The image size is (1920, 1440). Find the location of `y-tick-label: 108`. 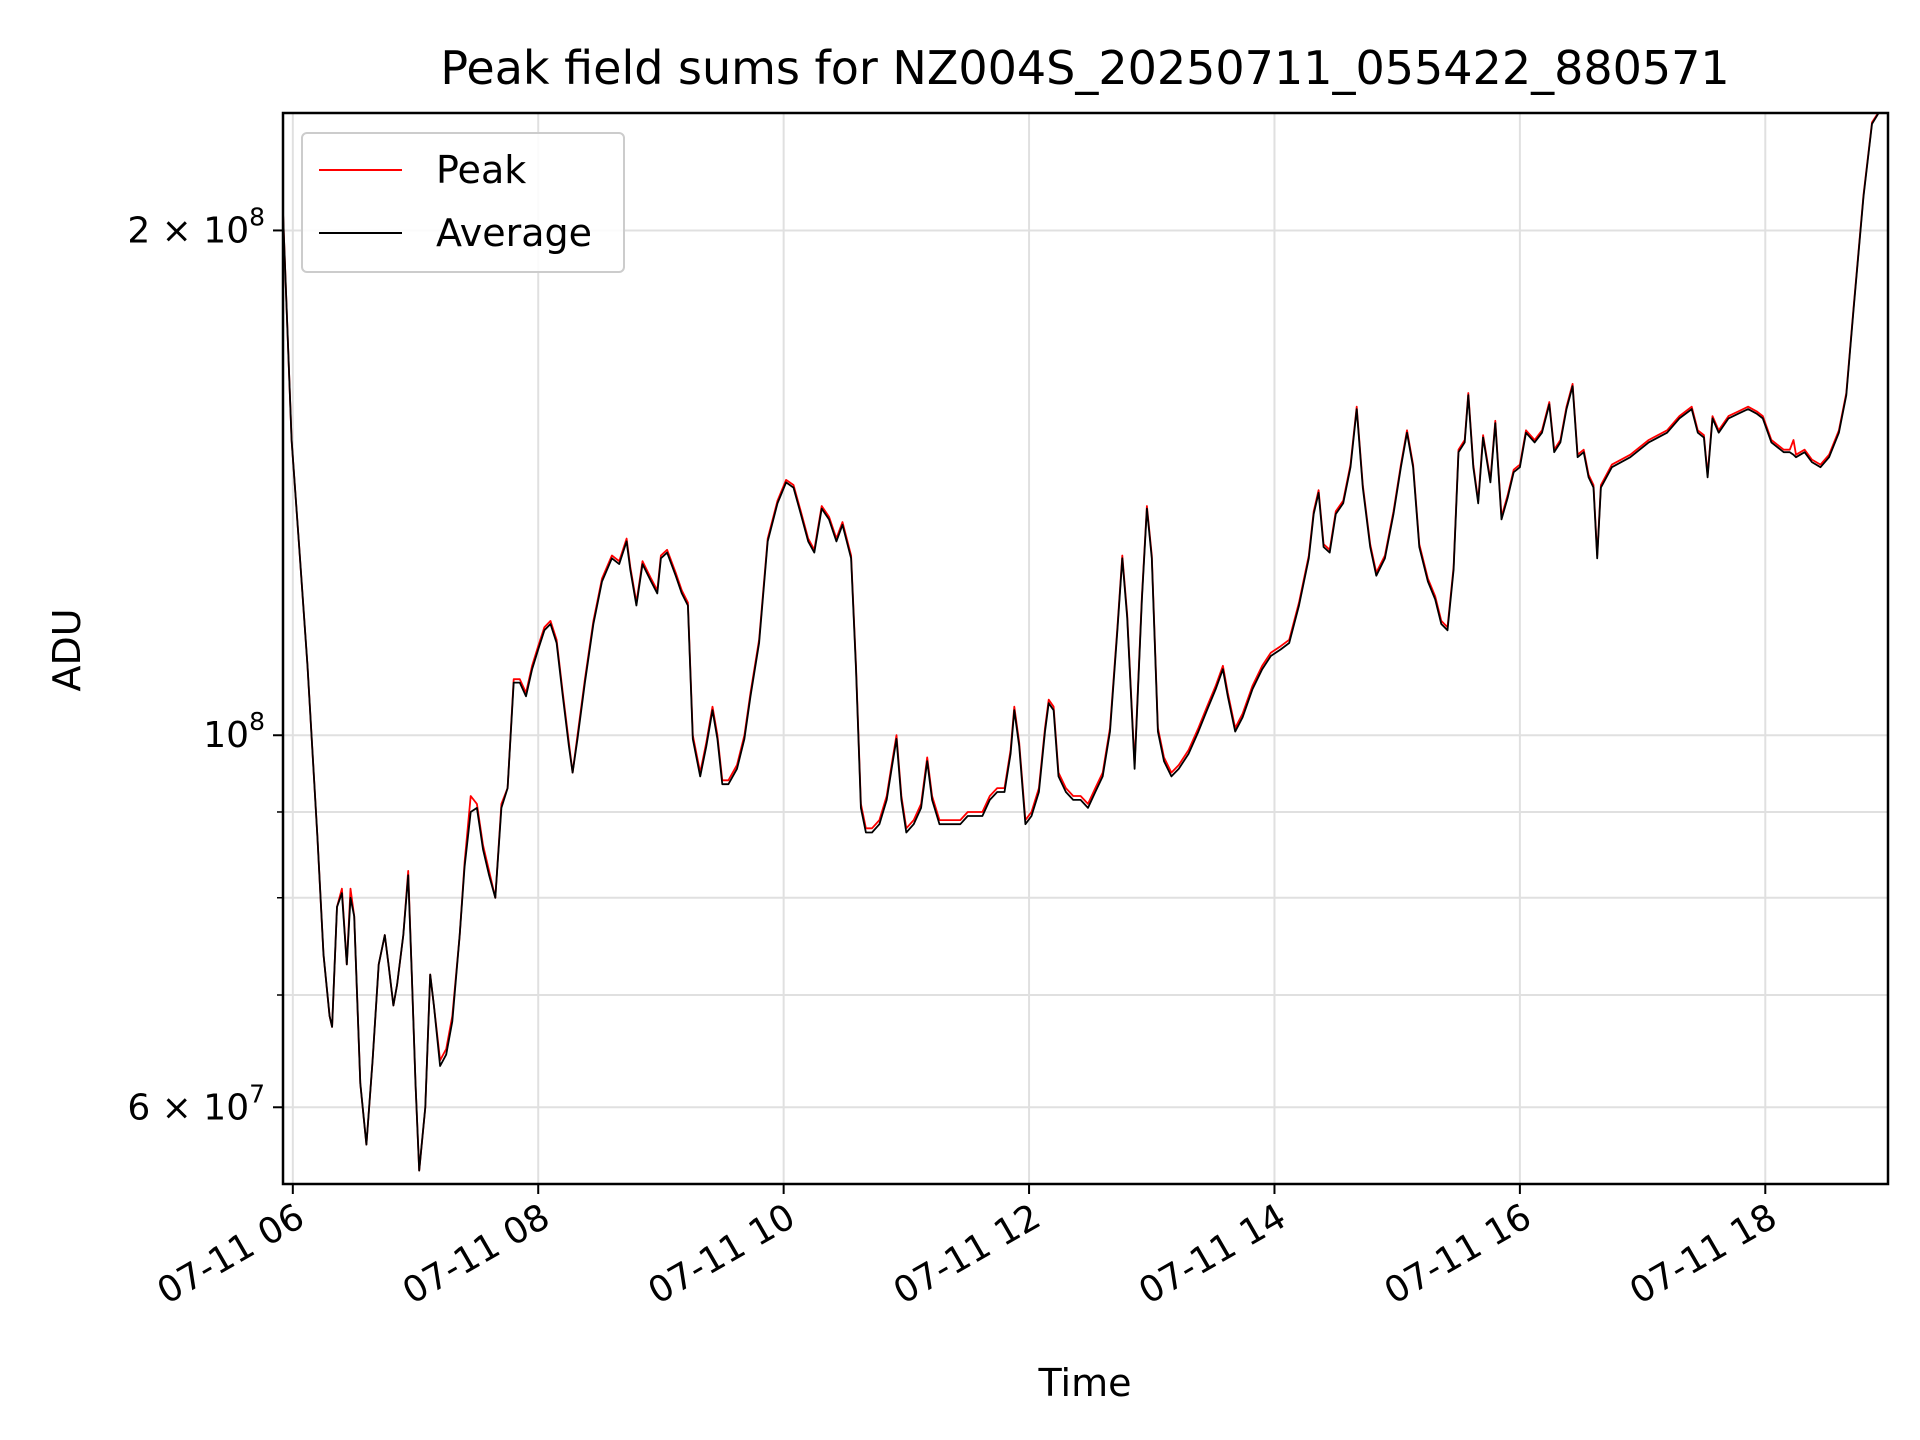

y-tick-label: 108 is located at coordinates (234, 731).